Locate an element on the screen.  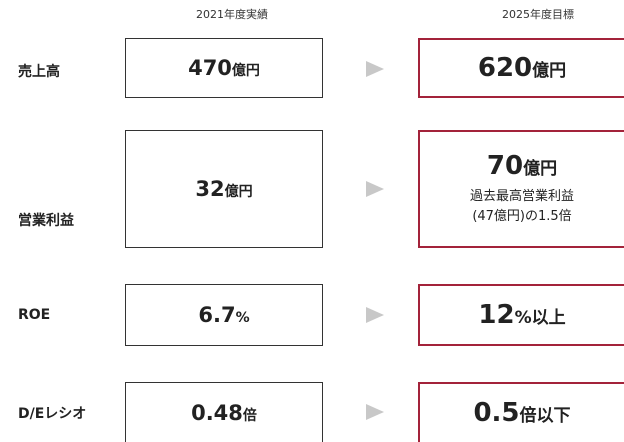
target-box: 70億円 過去最高営業利益 (47億円)の1.5倍 is located at coordinates (521, 189).